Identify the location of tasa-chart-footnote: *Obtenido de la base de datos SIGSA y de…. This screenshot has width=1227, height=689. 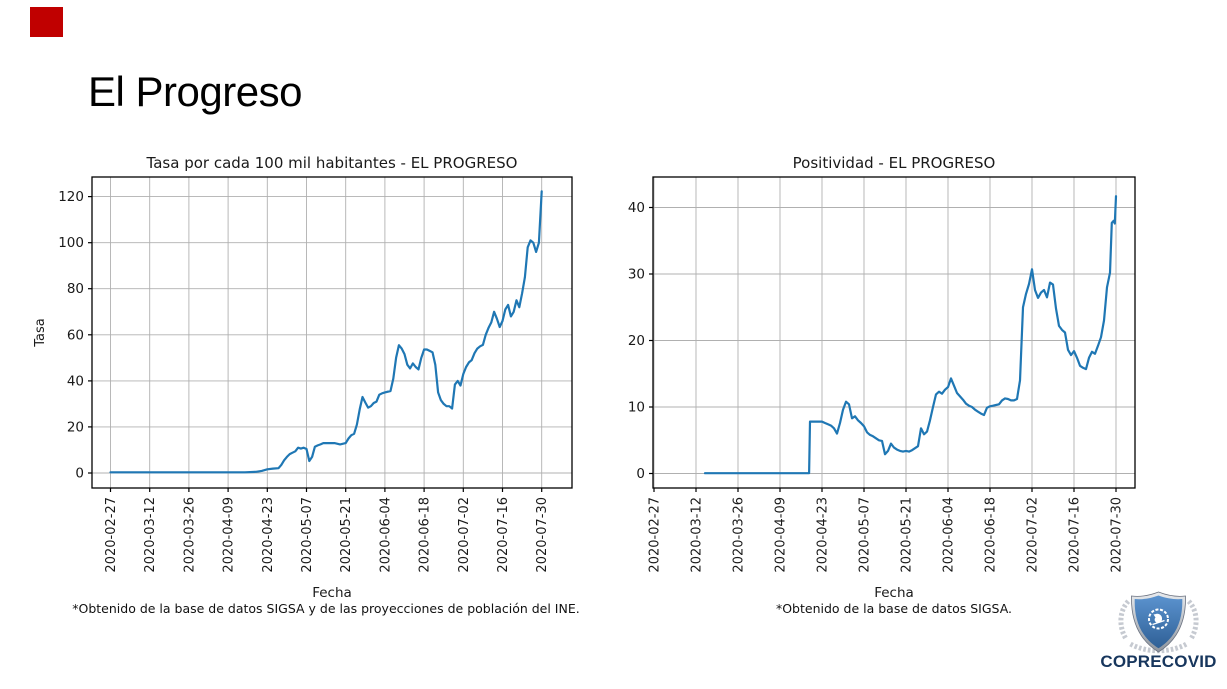
(326, 608).